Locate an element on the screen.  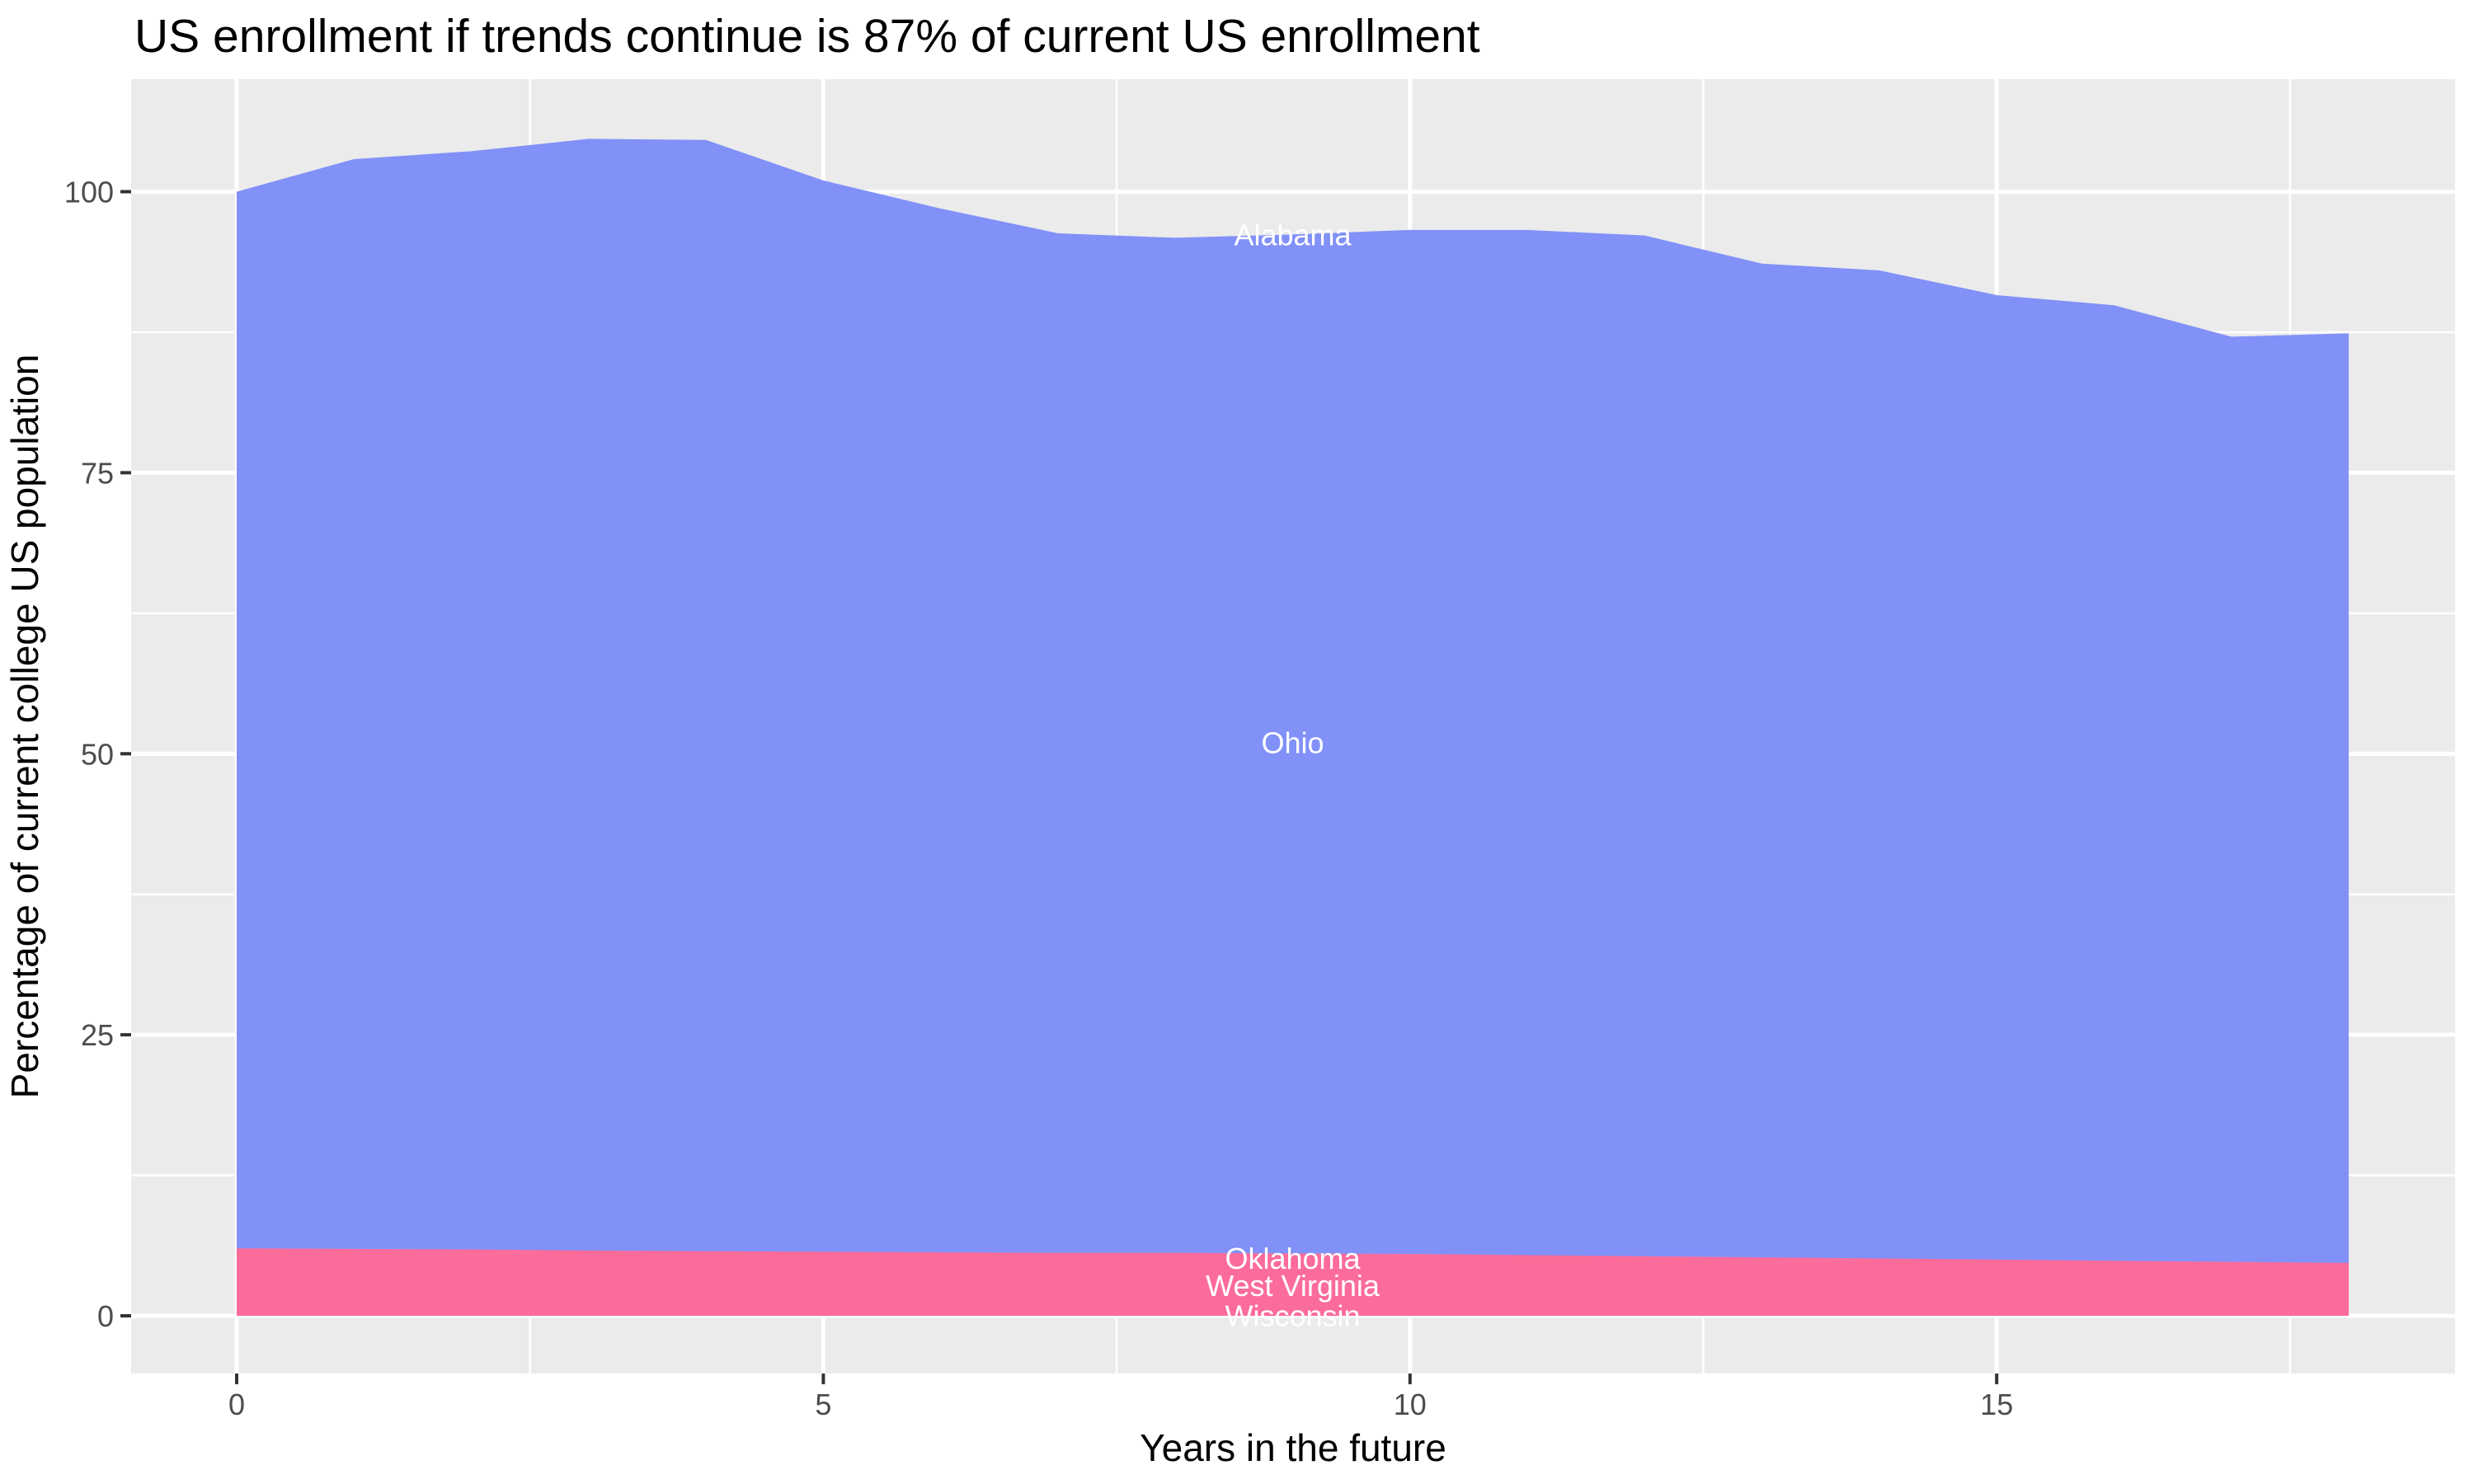
x-tick-label: 10 is located at coordinates (1410, 1404).